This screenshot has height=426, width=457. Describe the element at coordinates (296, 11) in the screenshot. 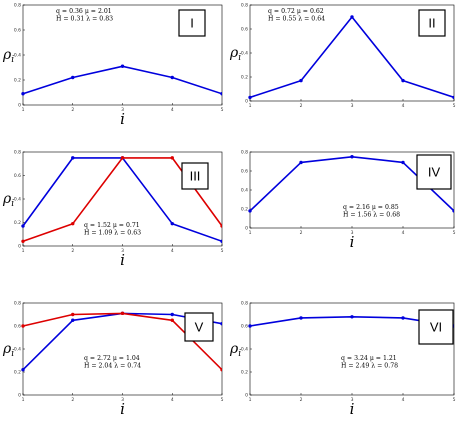

I see `parameter-line: q = 0.72 μ = 0.62` at that location.